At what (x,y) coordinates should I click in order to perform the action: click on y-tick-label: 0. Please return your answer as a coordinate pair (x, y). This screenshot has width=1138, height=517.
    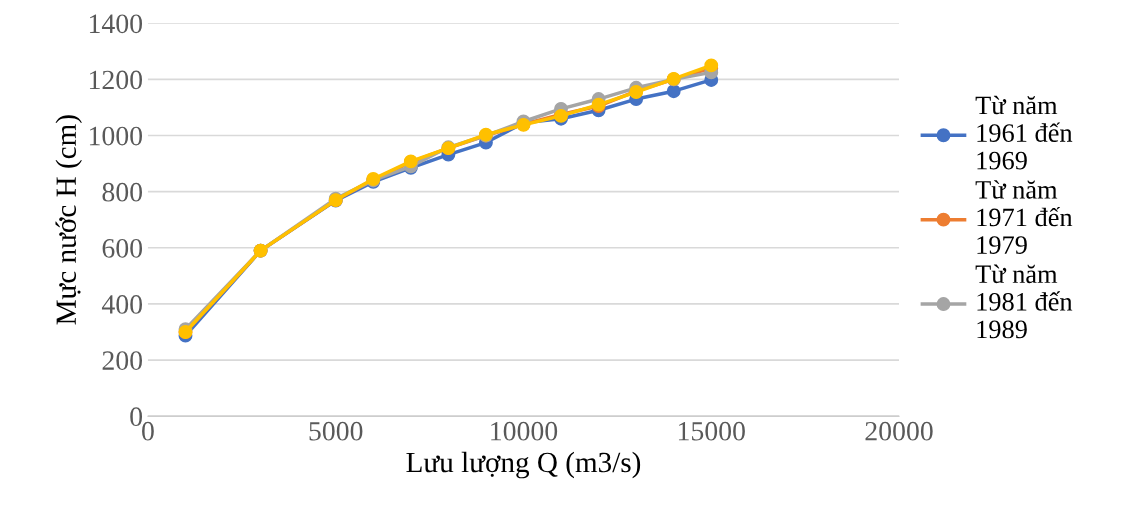
    Looking at the image, I should click on (136, 417).